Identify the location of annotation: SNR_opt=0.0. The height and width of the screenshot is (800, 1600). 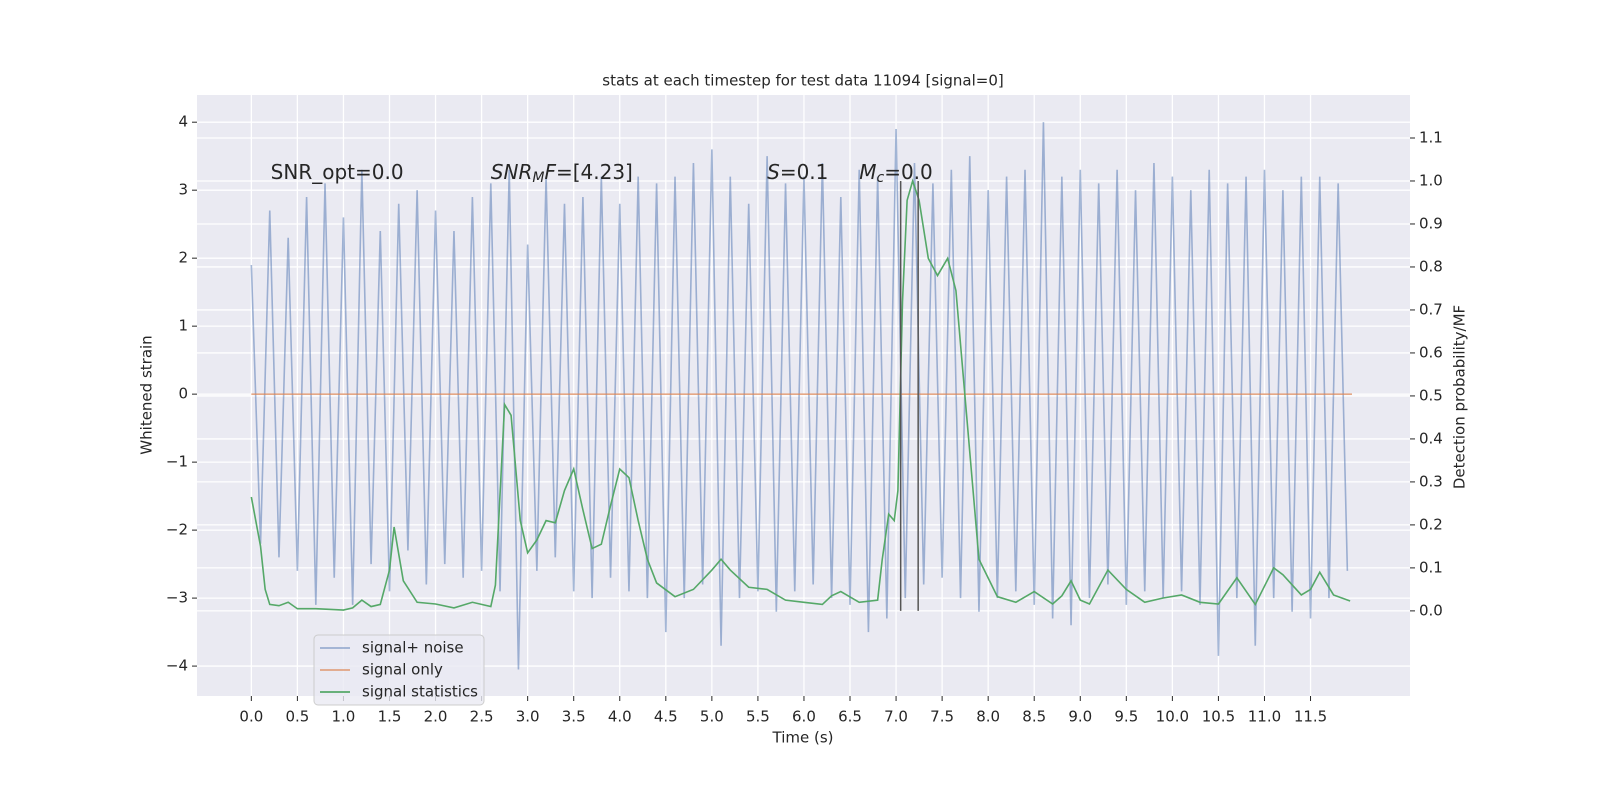
(337, 172).